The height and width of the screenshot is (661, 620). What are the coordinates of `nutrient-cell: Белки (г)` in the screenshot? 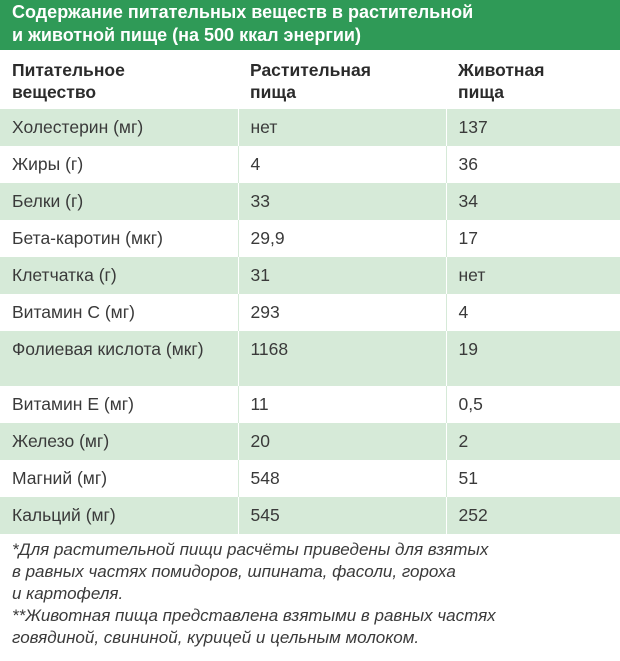 It's located at (119, 201).